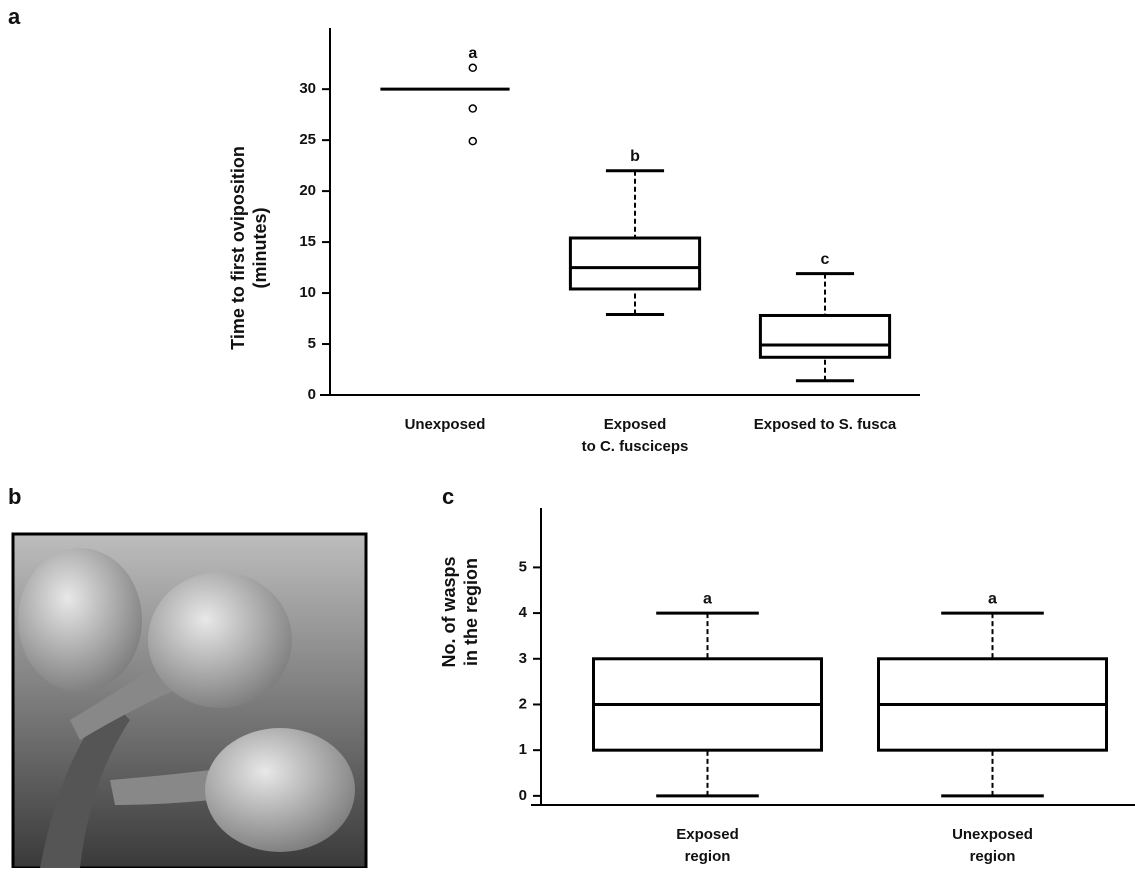  I want to click on y-tick-label: 1, so click(523, 749).